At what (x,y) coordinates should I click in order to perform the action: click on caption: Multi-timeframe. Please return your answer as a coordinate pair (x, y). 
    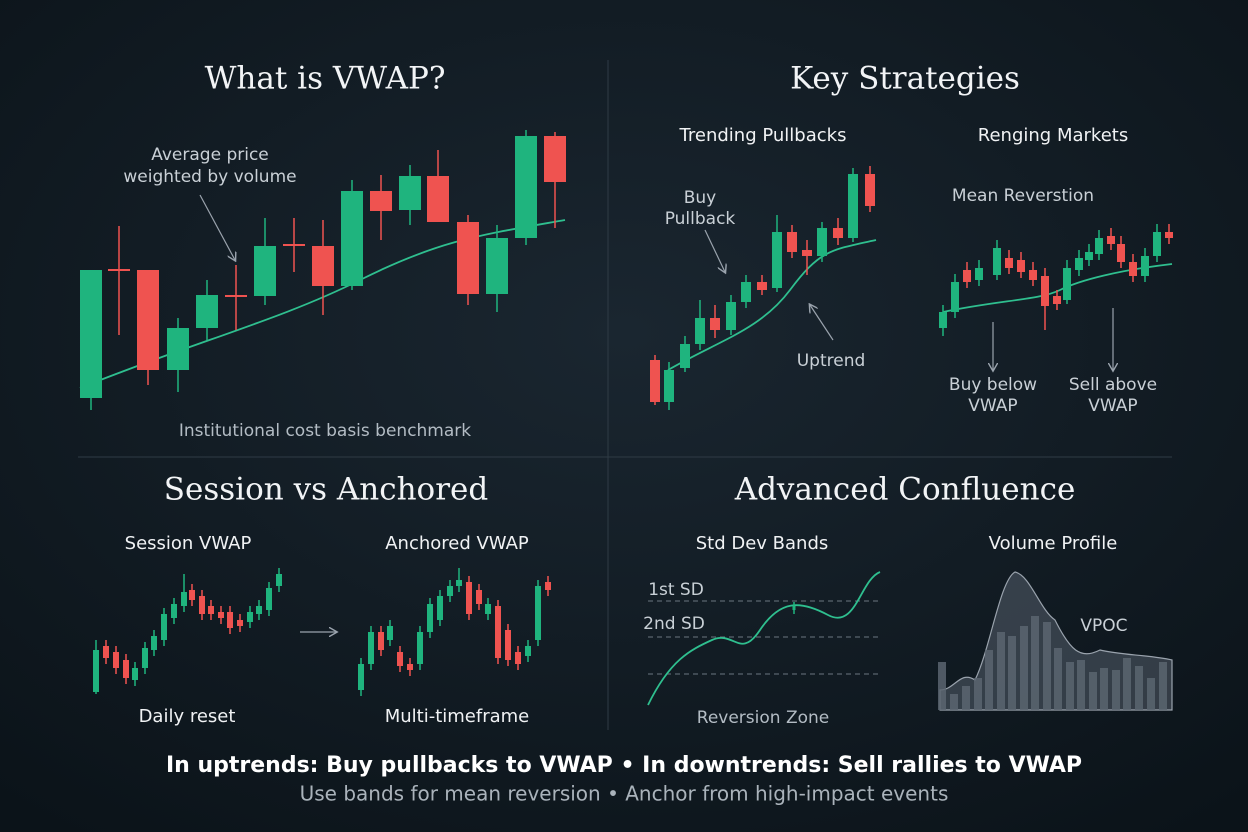
    Looking at the image, I should click on (457, 716).